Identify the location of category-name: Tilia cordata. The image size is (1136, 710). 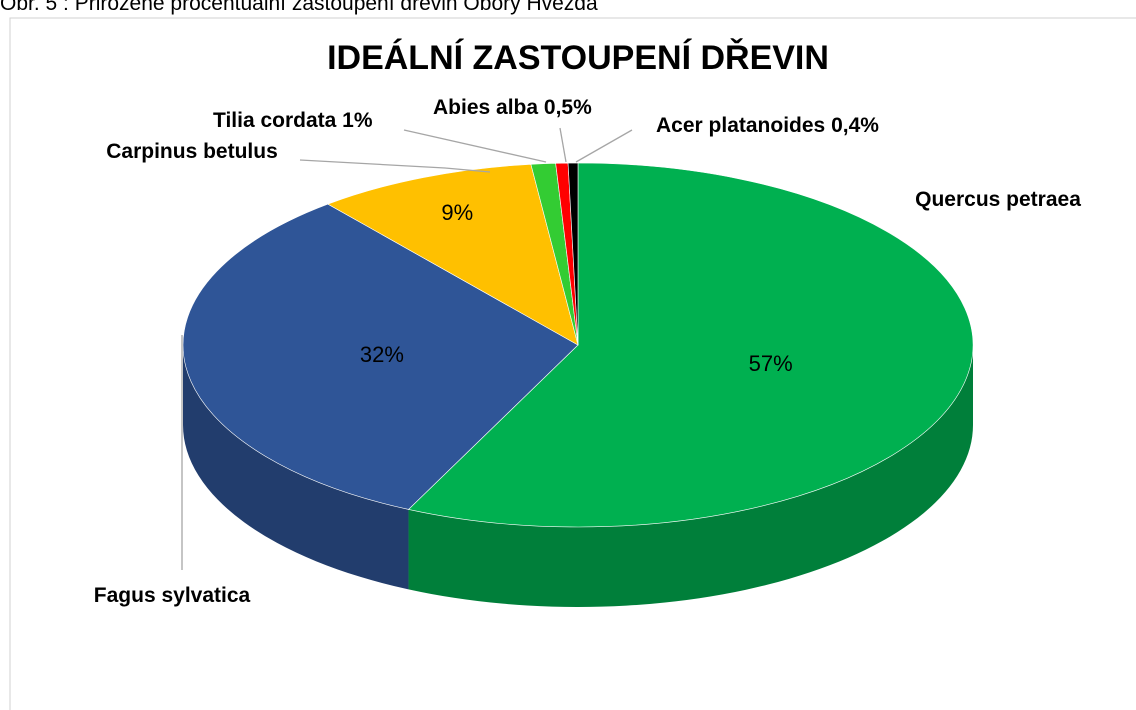
(275, 120).